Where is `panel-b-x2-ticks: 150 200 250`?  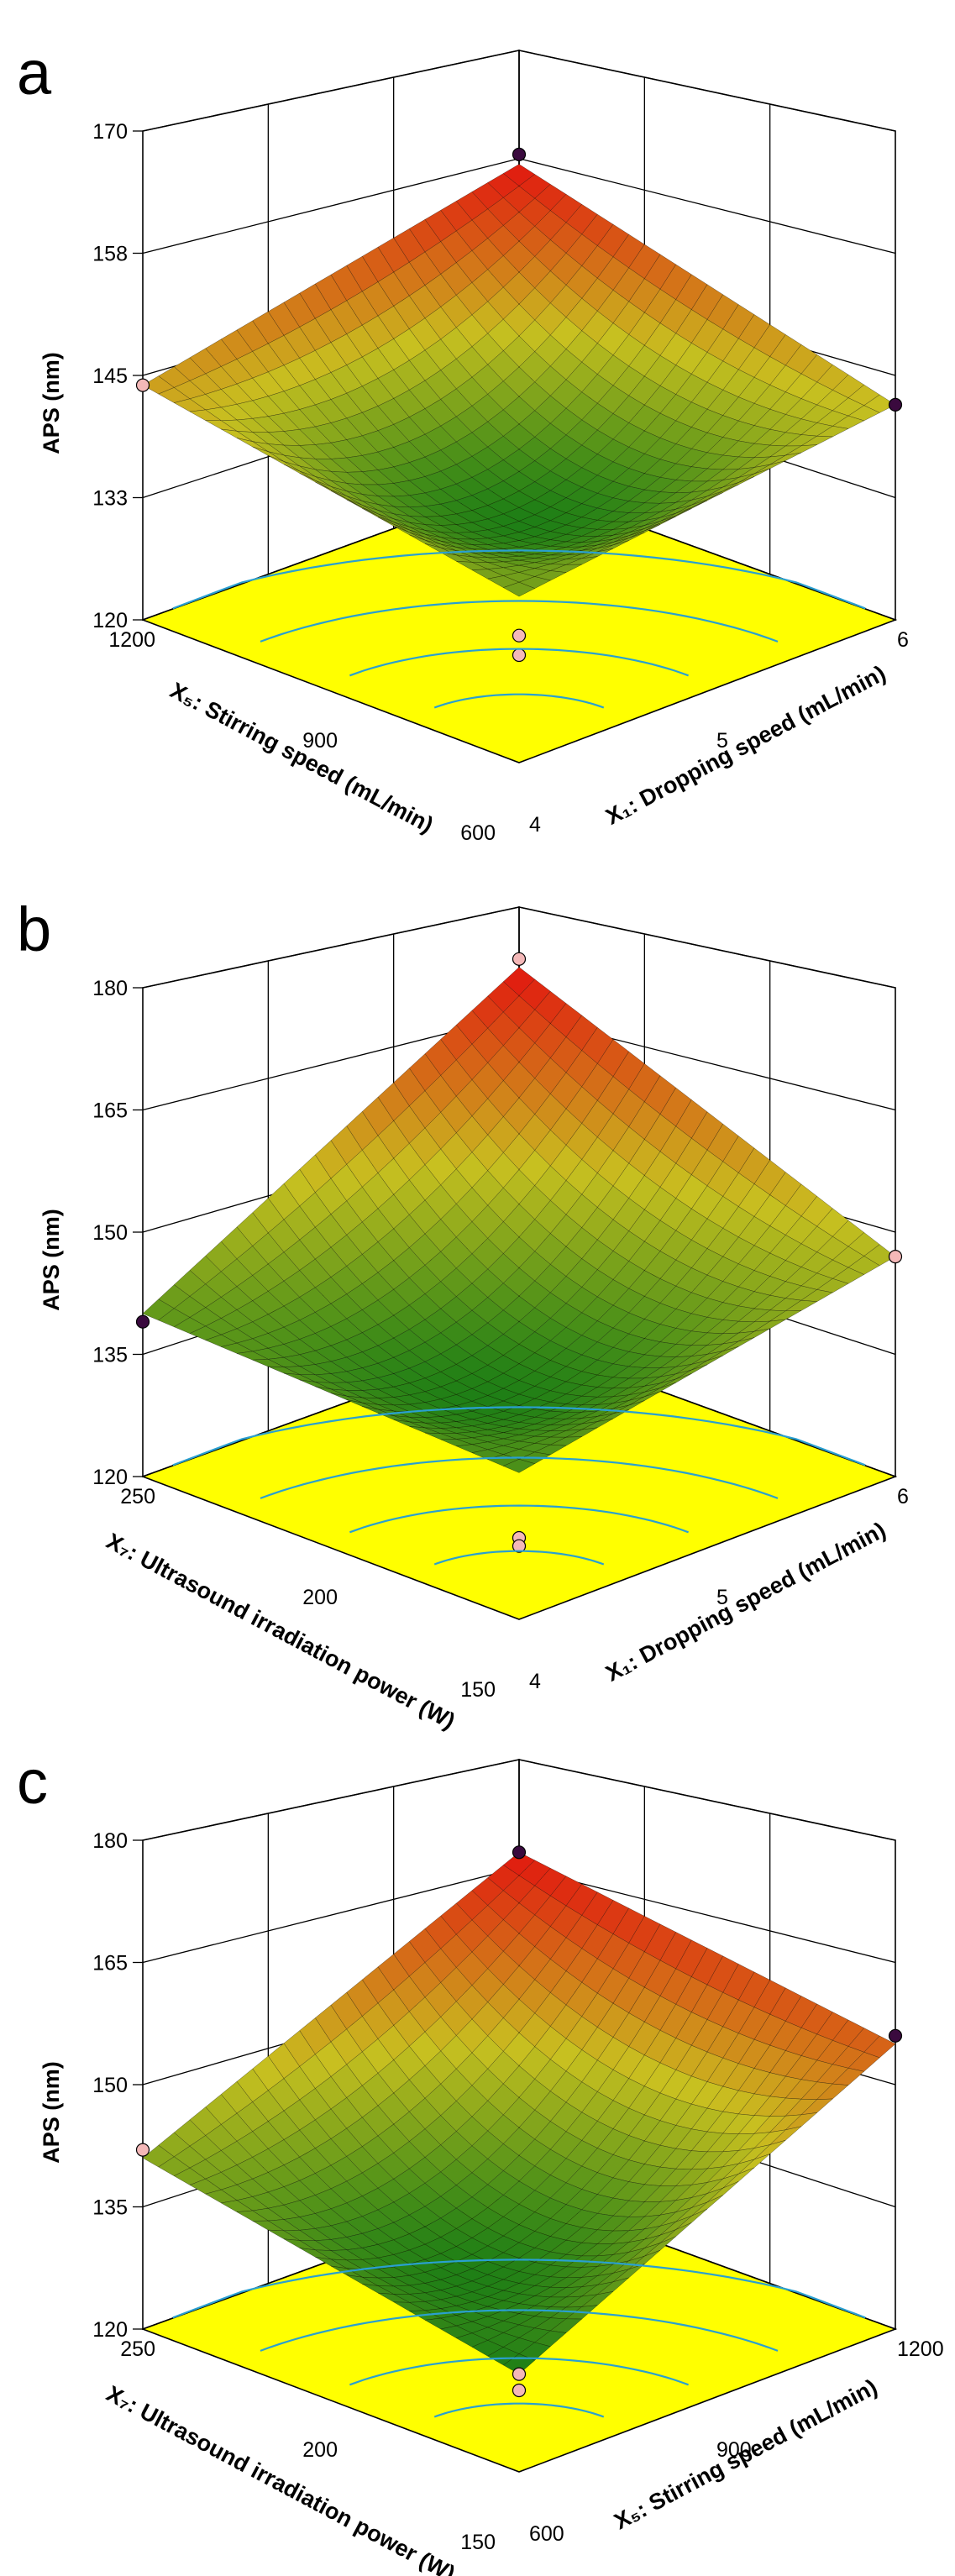
panel-b-x2-ticks: 150 200 250 is located at coordinates (308, 1593).